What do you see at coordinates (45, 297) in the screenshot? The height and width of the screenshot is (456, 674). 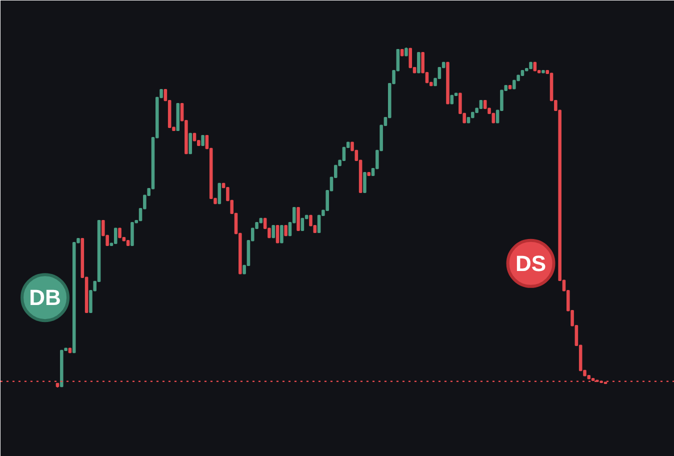 I see `annotation: DB` at bounding box center [45, 297].